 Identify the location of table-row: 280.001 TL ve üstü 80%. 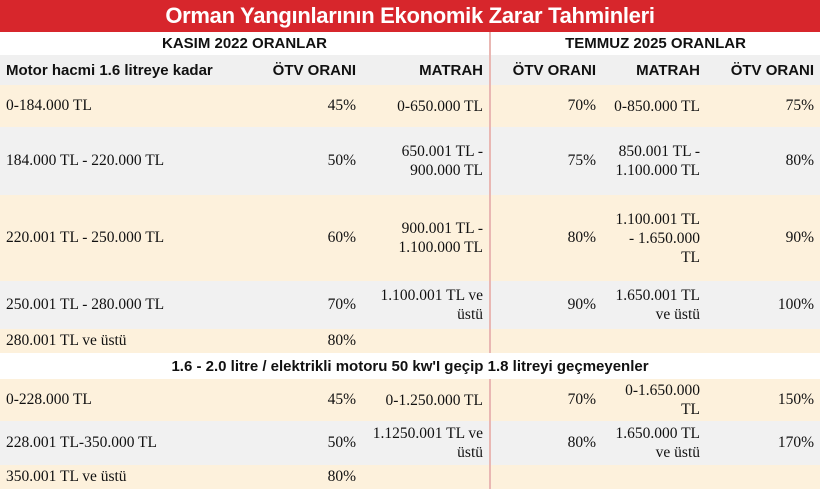
(410, 341).